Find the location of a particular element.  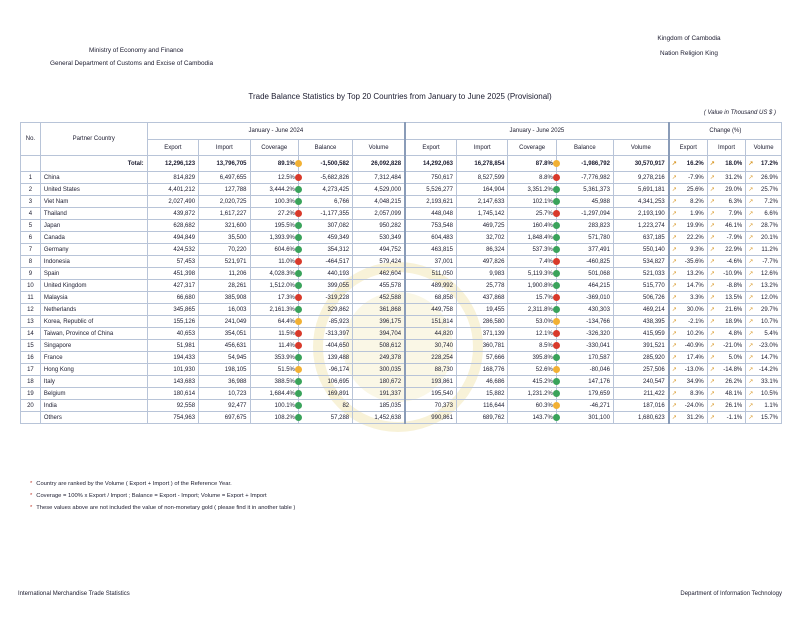

cell-2024-3-value: 169,891 is located at coordinates (338, 394).